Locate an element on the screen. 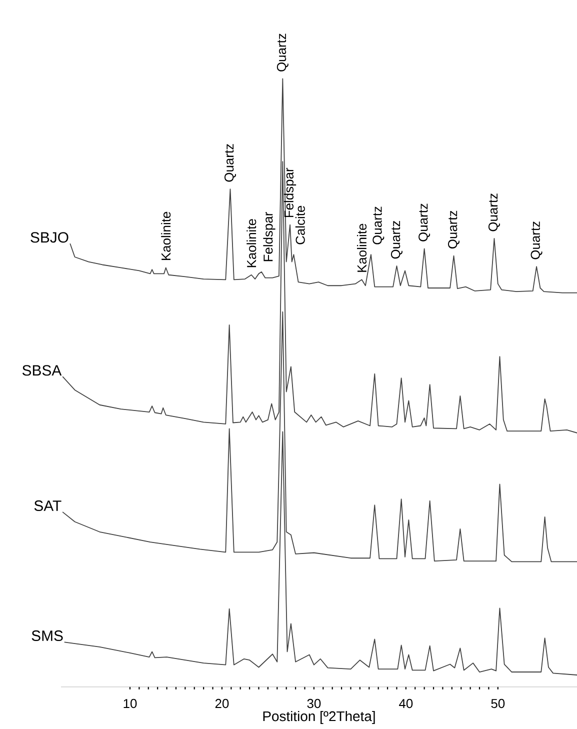 The height and width of the screenshot is (729, 577). x-tick-label: 40 is located at coordinates (406, 703).